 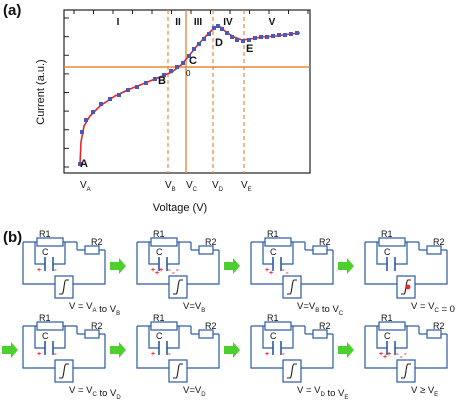 What do you see at coordinates (162, 81) in the screenshot?
I see `point-label-B: B` at bounding box center [162, 81].